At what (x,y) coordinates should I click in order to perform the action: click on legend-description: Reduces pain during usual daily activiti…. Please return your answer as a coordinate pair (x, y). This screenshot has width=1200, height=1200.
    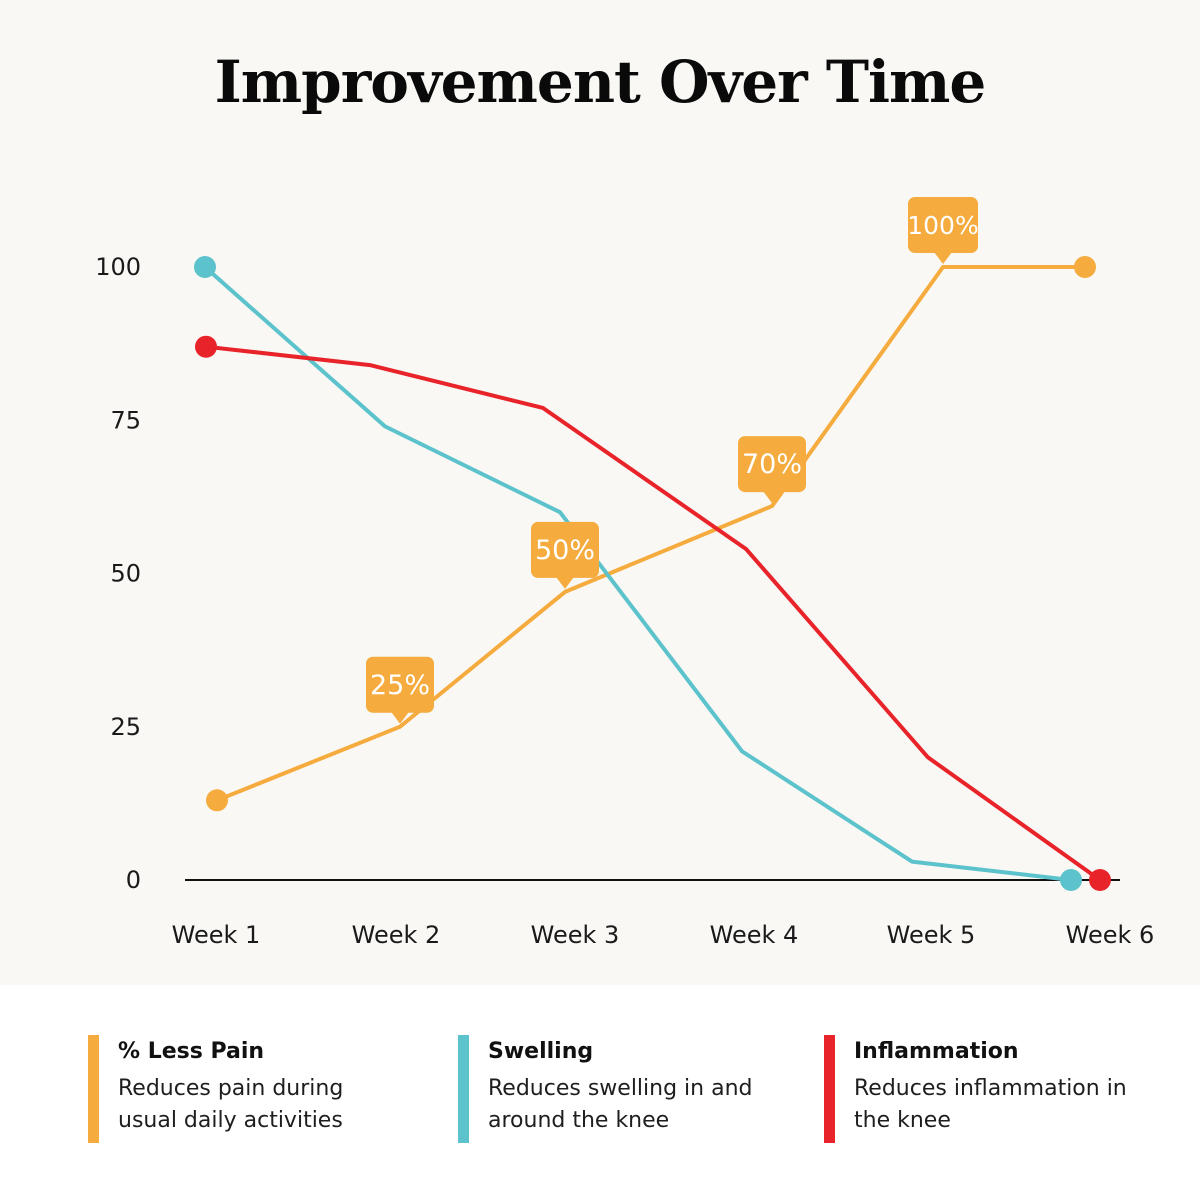
    Looking at the image, I should click on (231, 1104).